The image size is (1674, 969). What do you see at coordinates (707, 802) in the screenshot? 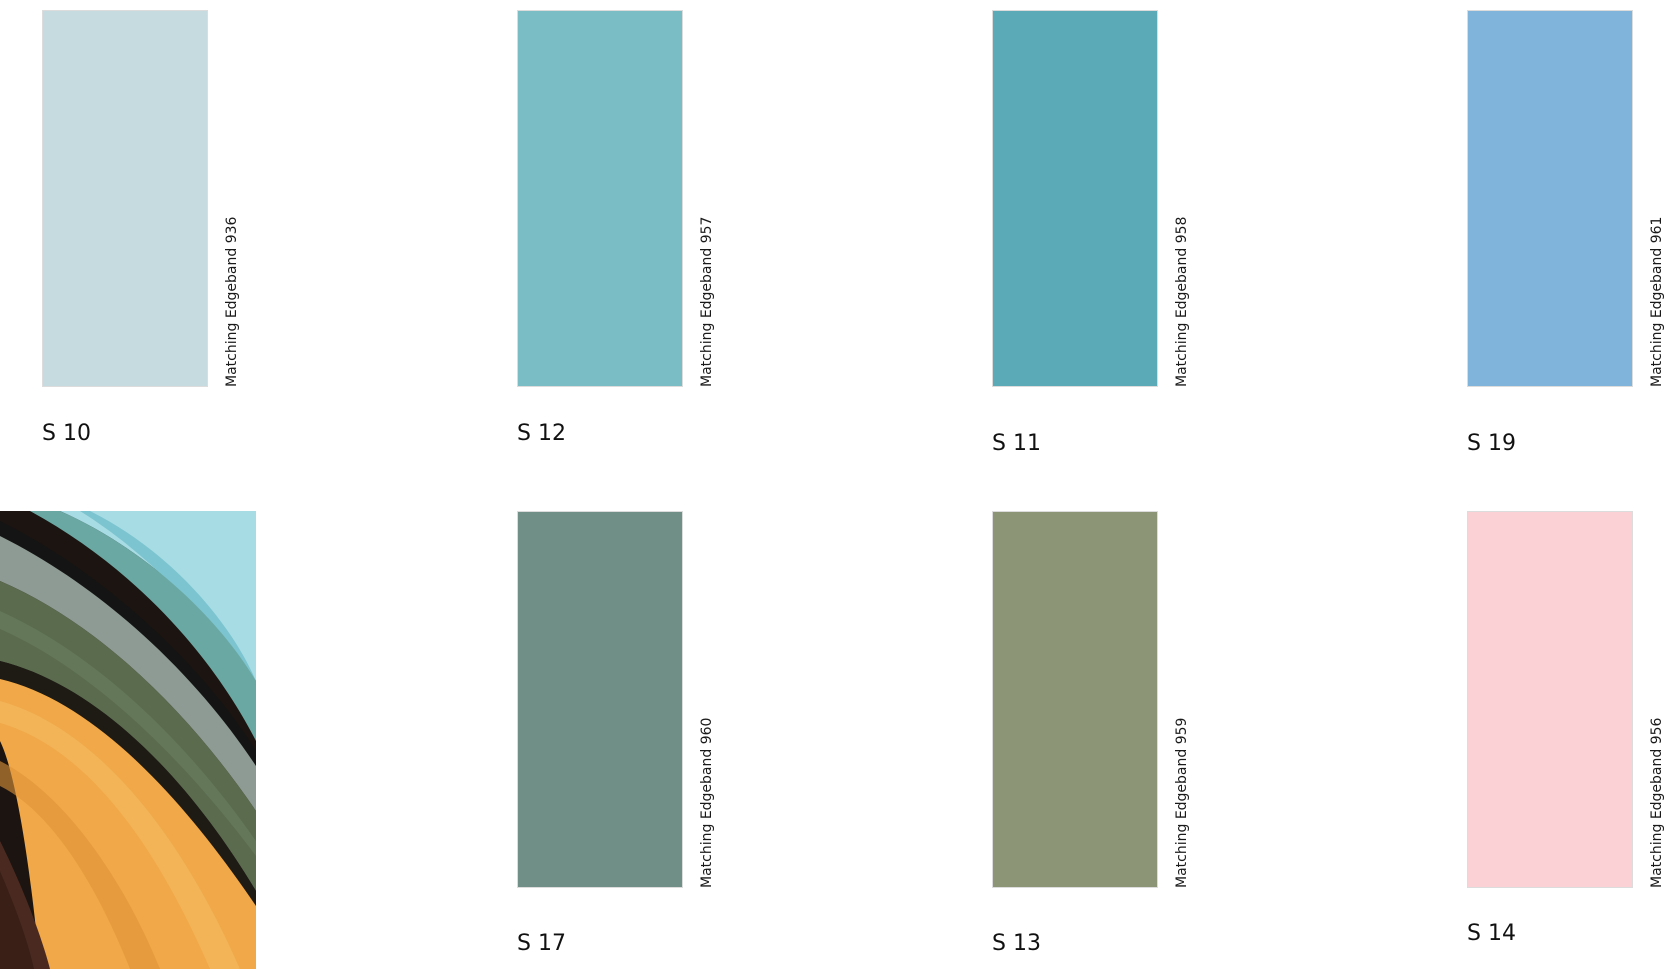
I see `edgeband-label: Matching Edgeband 960` at bounding box center [707, 802].